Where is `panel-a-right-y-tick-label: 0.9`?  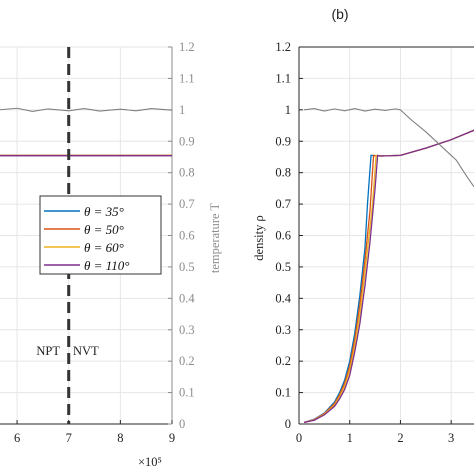 panel-a-right-y-tick-label: 0.9 is located at coordinates (187, 141).